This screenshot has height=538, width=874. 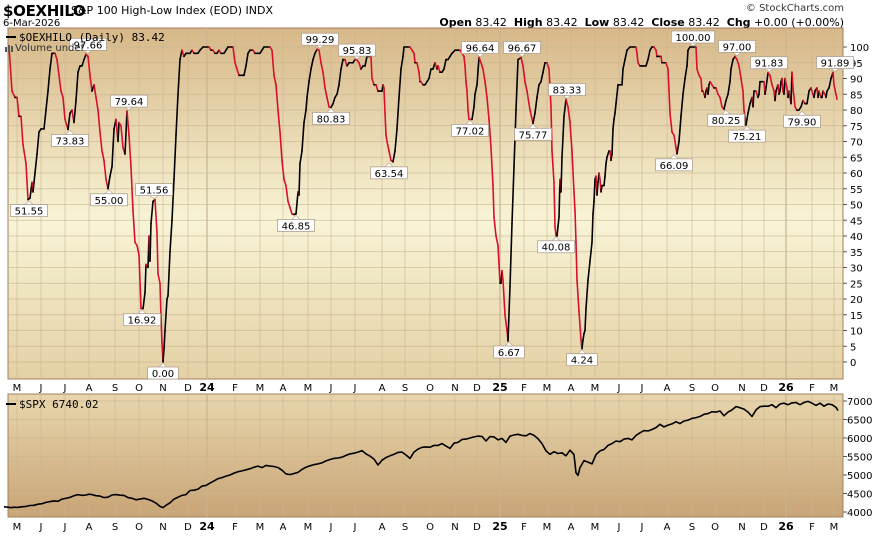 What do you see at coordinates (853, 363) in the screenshot?
I see `y-tick-label: 0` at bounding box center [853, 363].